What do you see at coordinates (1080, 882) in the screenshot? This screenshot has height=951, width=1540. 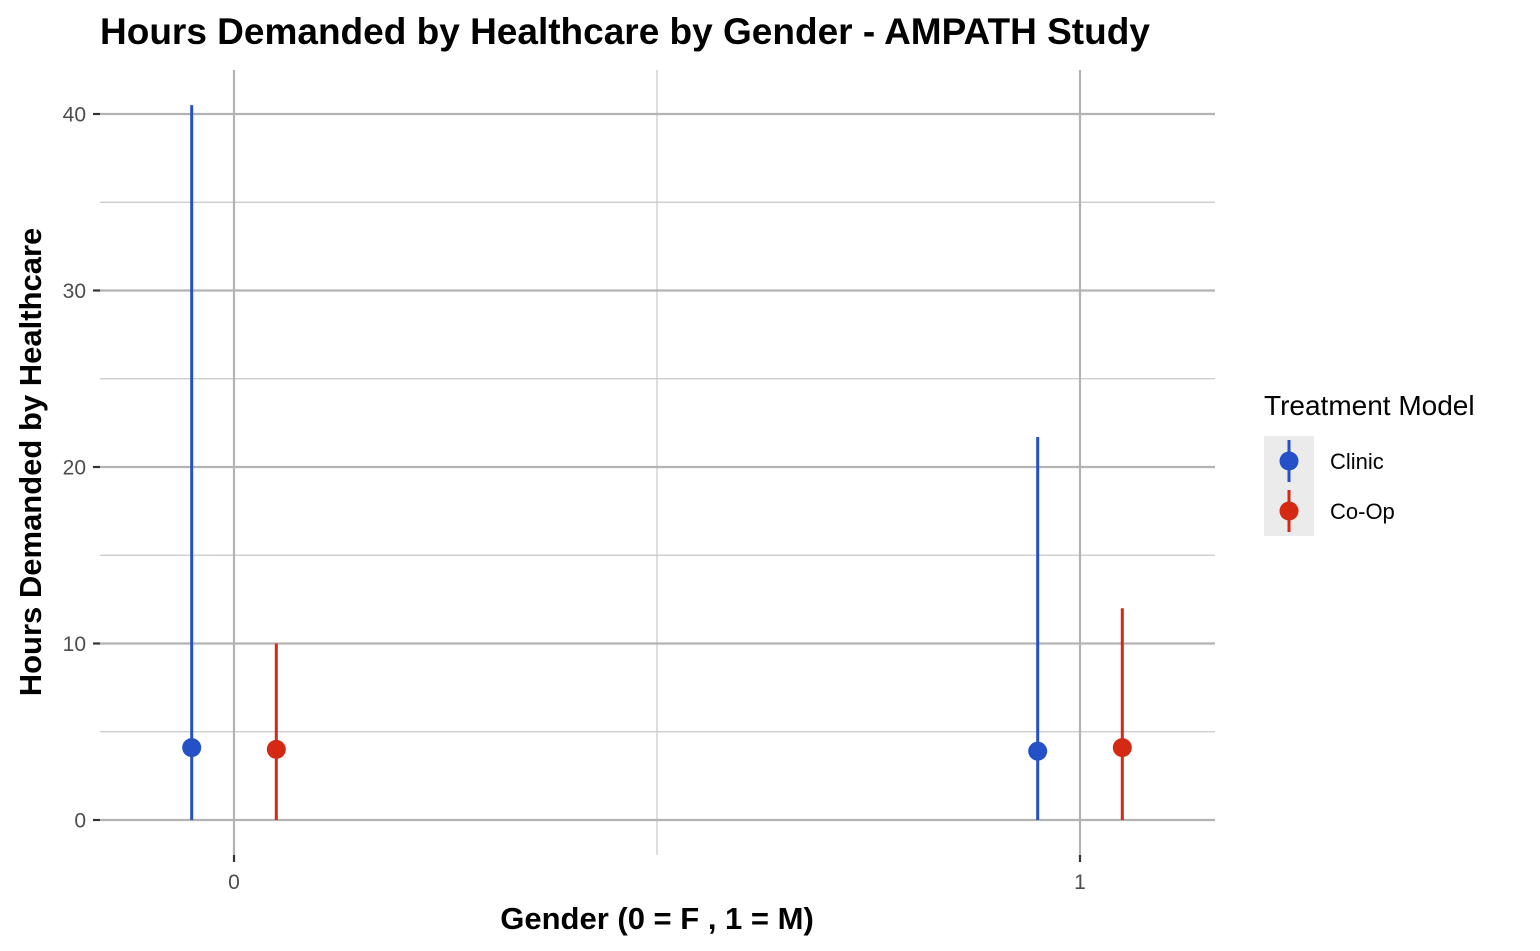 I see `x-tick-label: 1` at bounding box center [1080, 882].